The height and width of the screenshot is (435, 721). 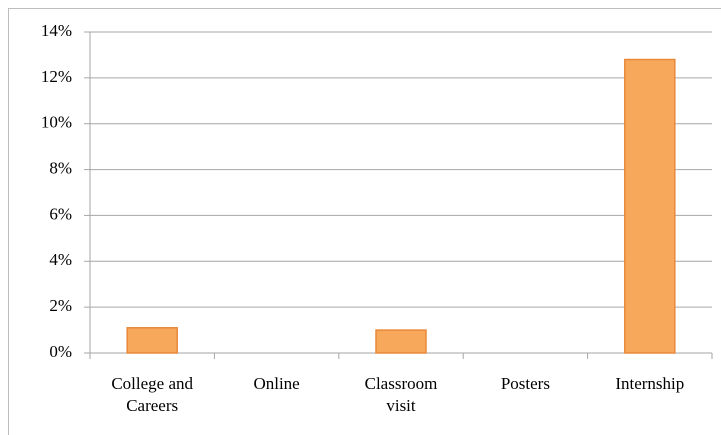 I want to click on y-tick-label: 0%, so click(x=60, y=351).